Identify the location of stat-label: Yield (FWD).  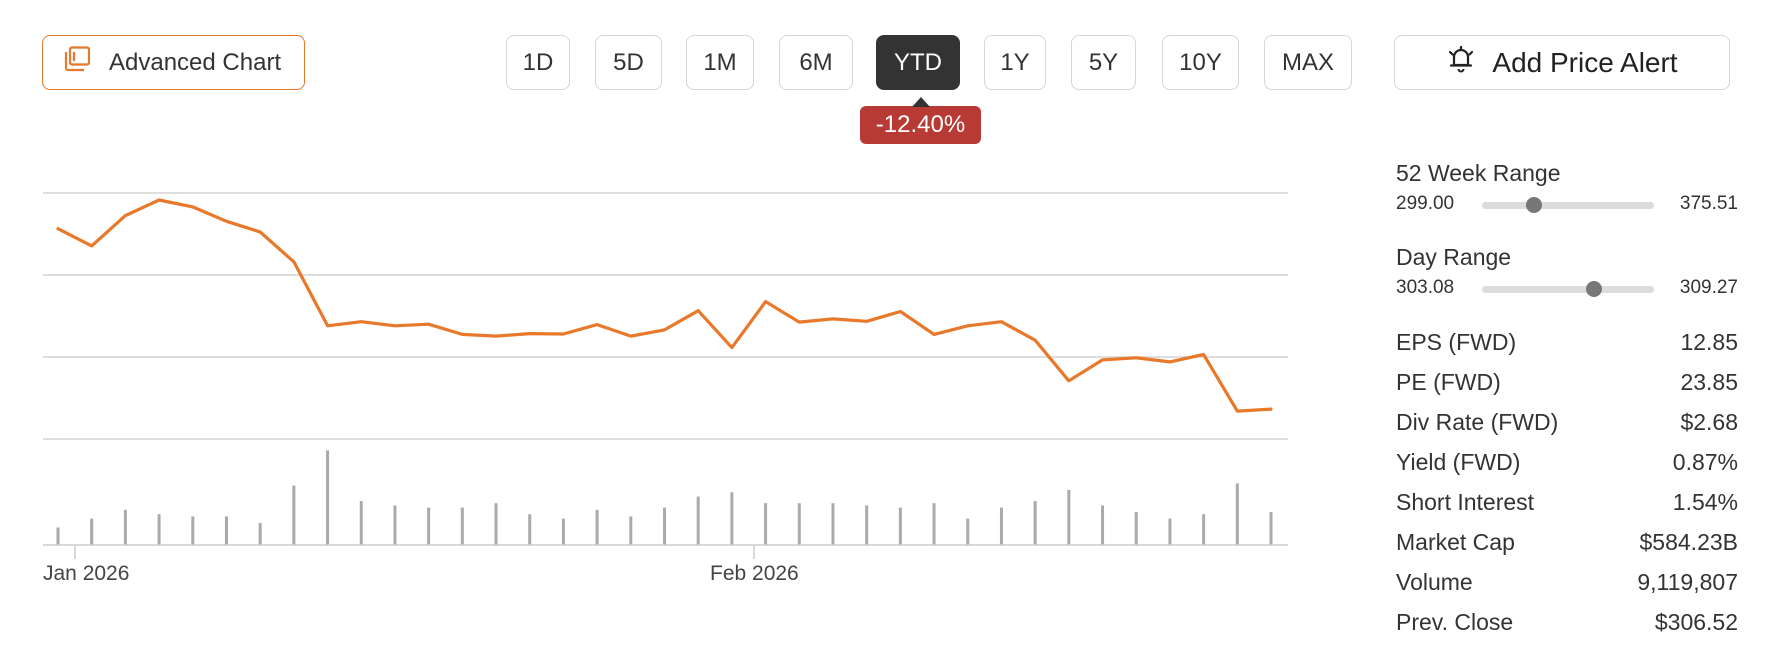
(1458, 461).